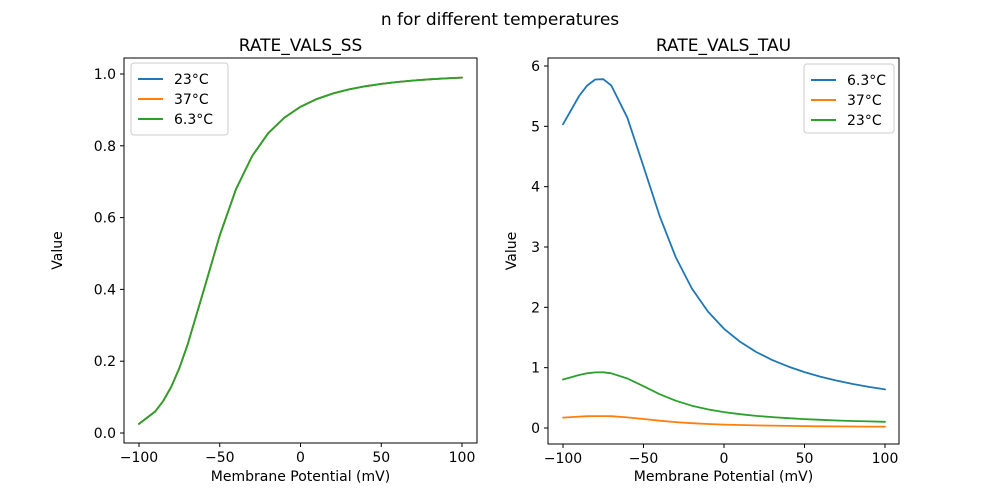 The width and height of the screenshot is (1000, 500). Describe the element at coordinates (105, 362) in the screenshot. I see `y-tick-label: 0.2` at that location.